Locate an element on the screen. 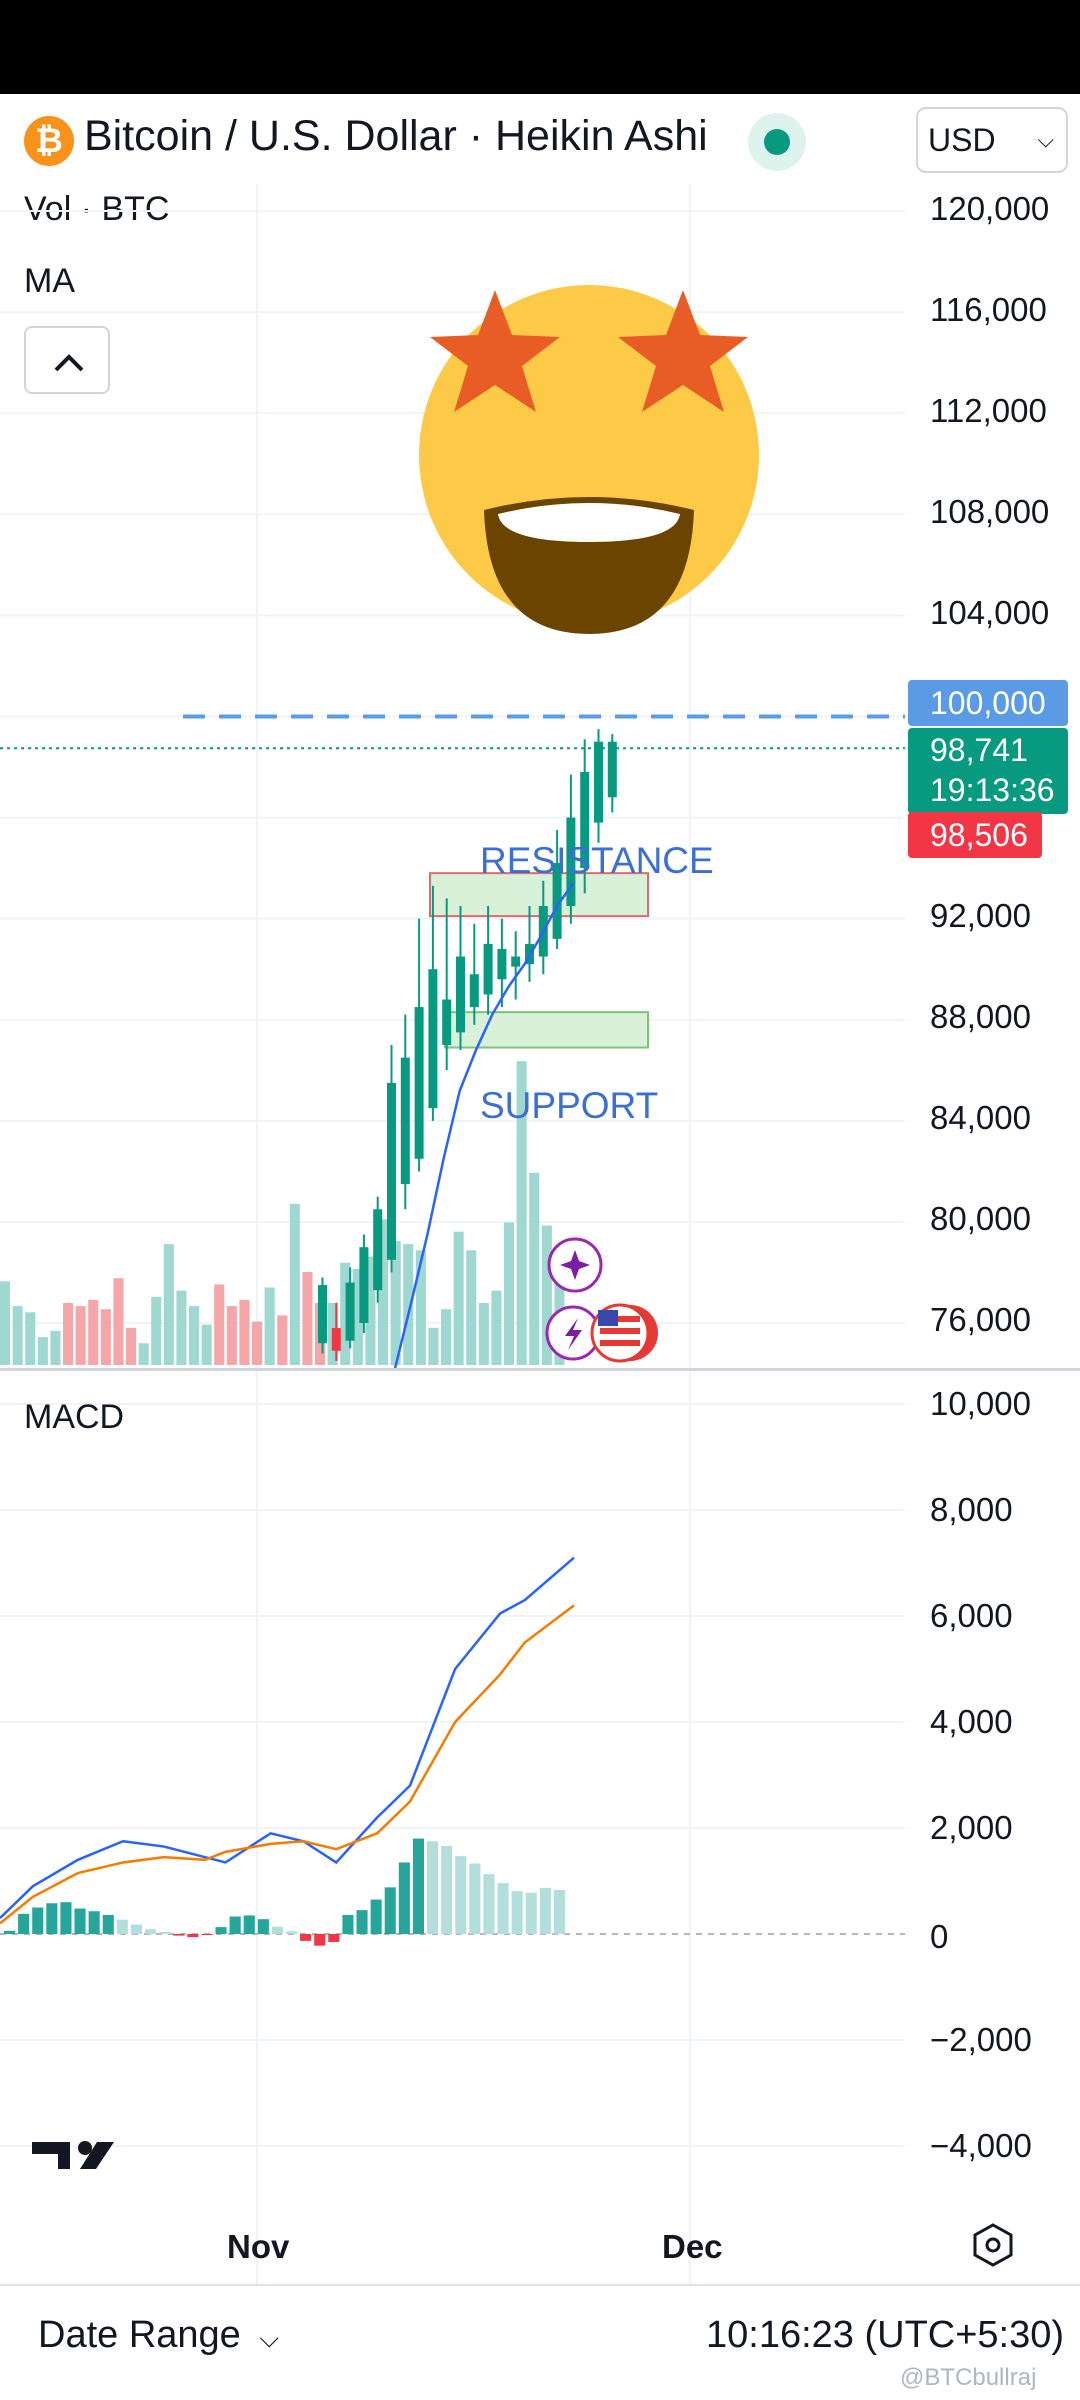  support-label: SUPPORT is located at coordinates (569, 1105).